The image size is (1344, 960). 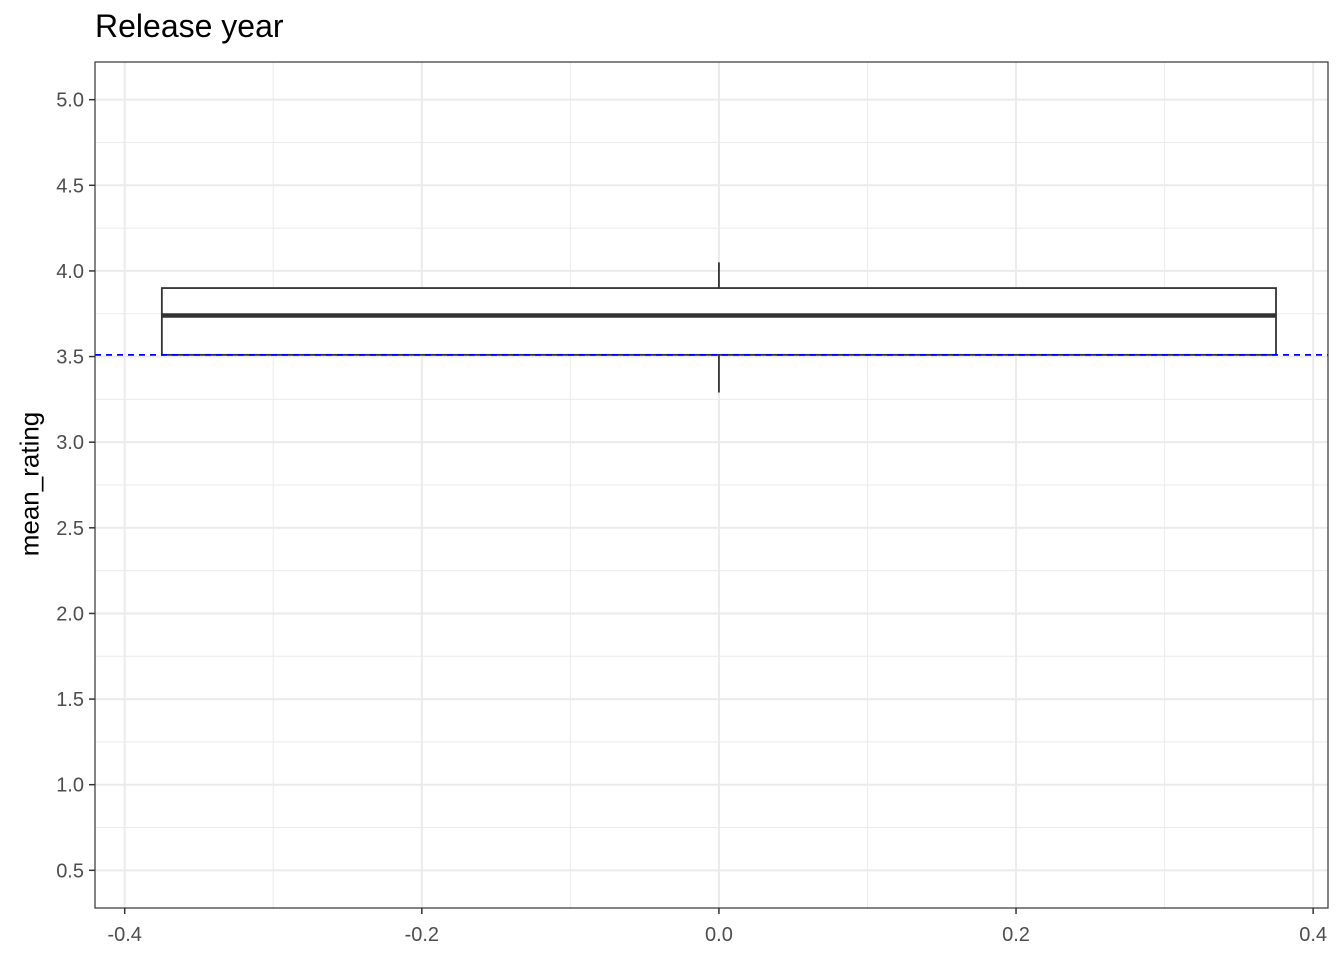 I want to click on y-tick-label: 5.0, so click(x=70, y=101).